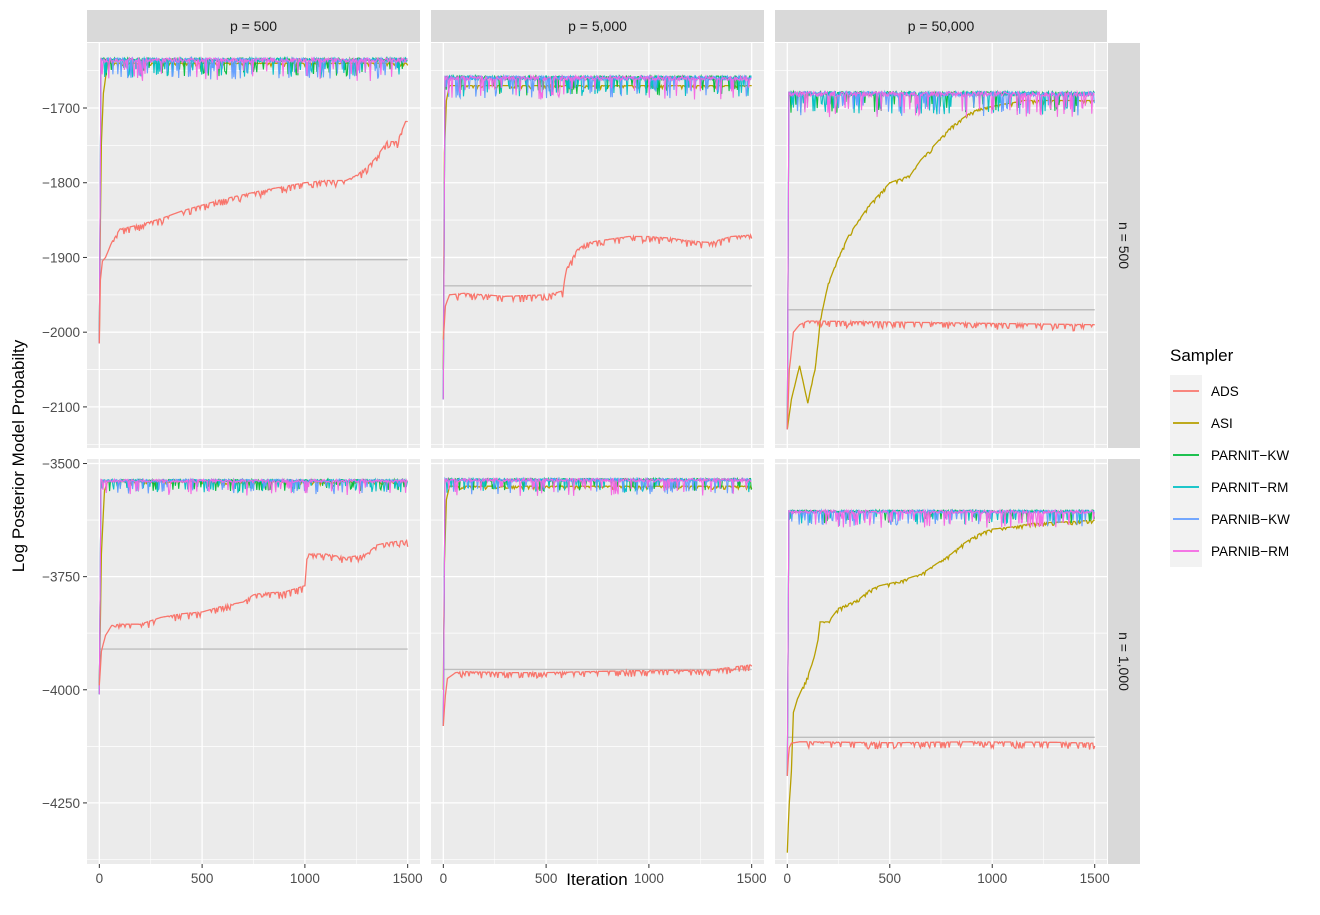  I want to click on facet-strip-label: p = 50,000, so click(941, 26).